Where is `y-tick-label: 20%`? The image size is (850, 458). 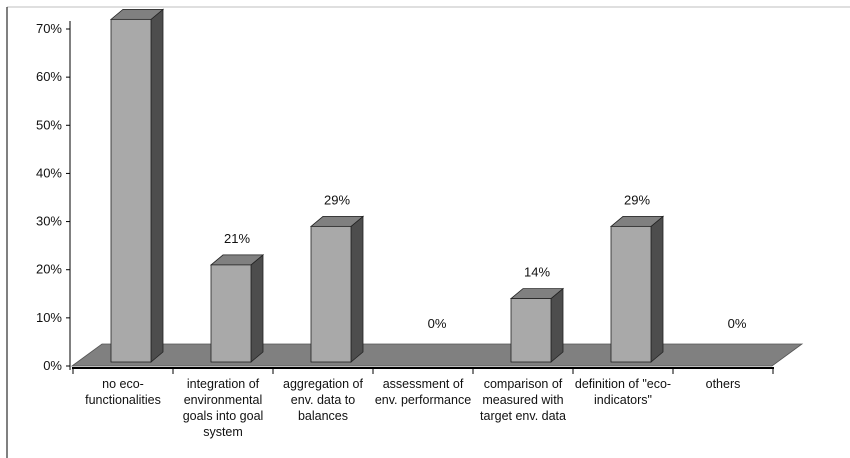
y-tick-label: 20% is located at coordinates (49, 269).